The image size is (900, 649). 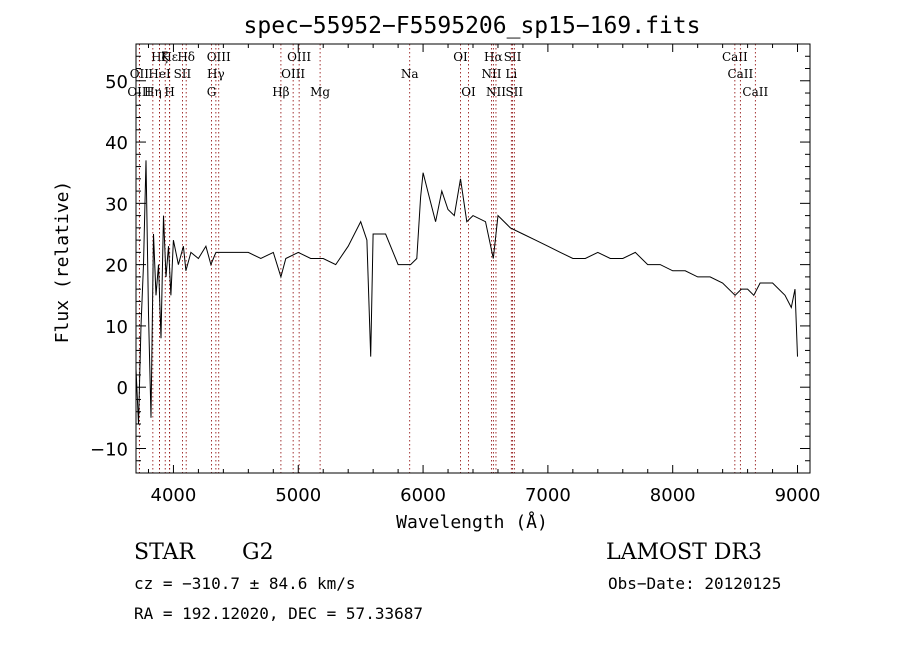 I want to click on x-tick-label-1: 5000, so click(x=298, y=495).